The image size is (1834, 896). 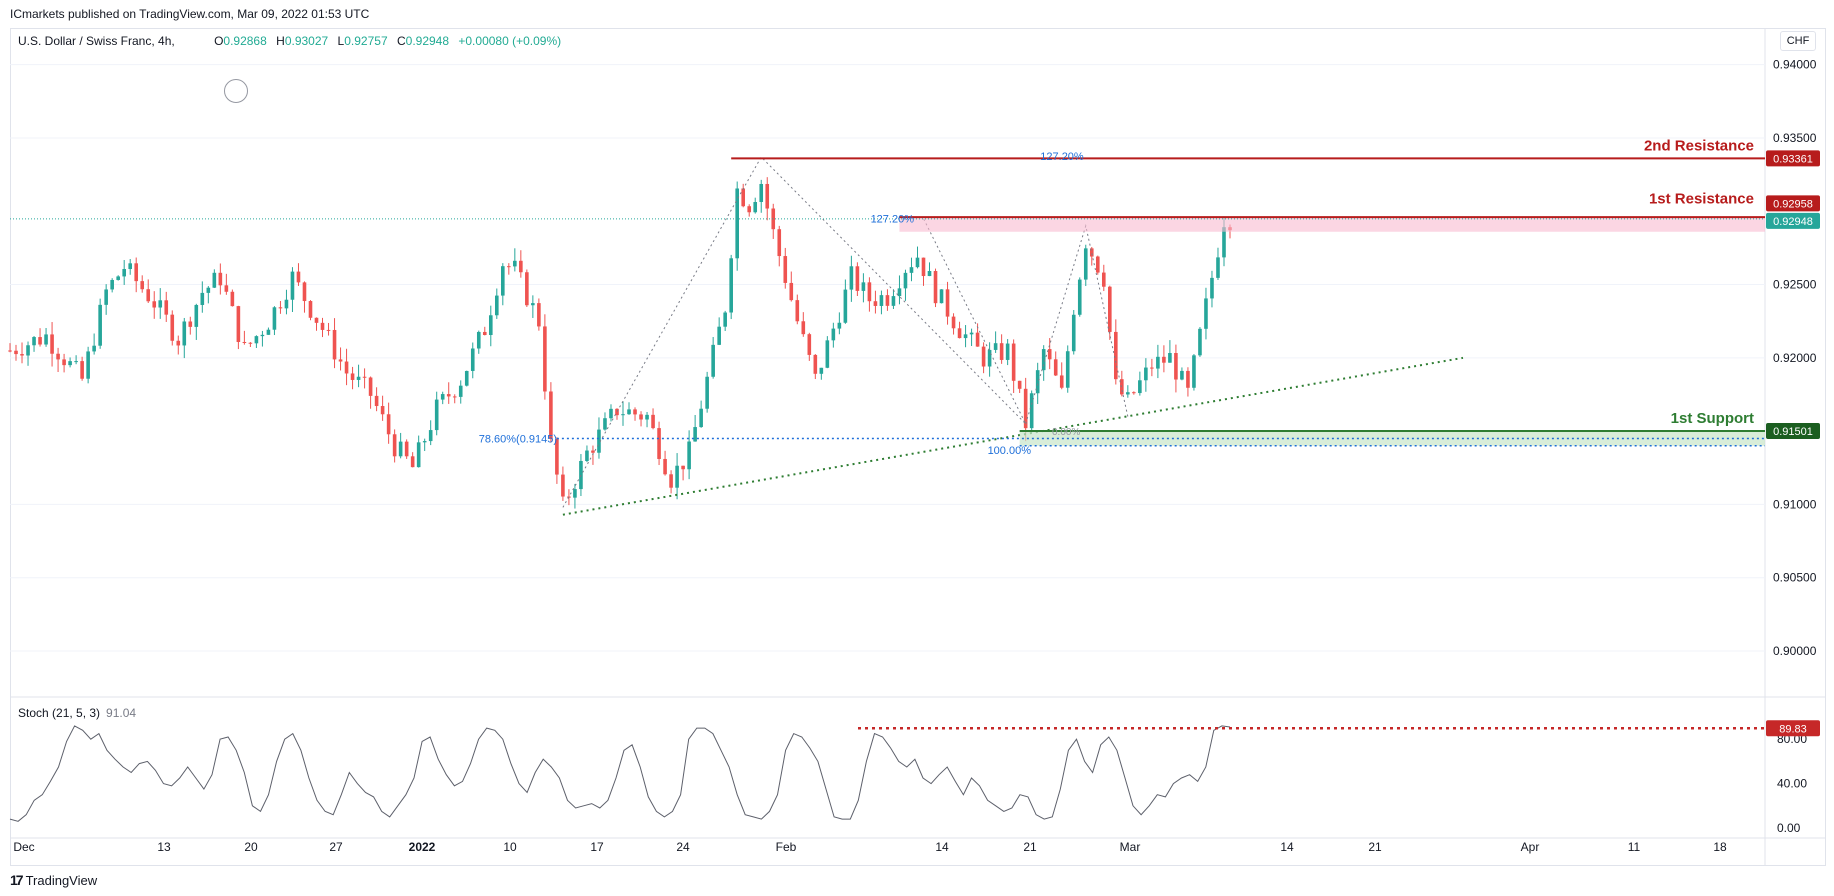 I want to click on stoch-label: Stoch (21, 5, 3), so click(x=59, y=713).